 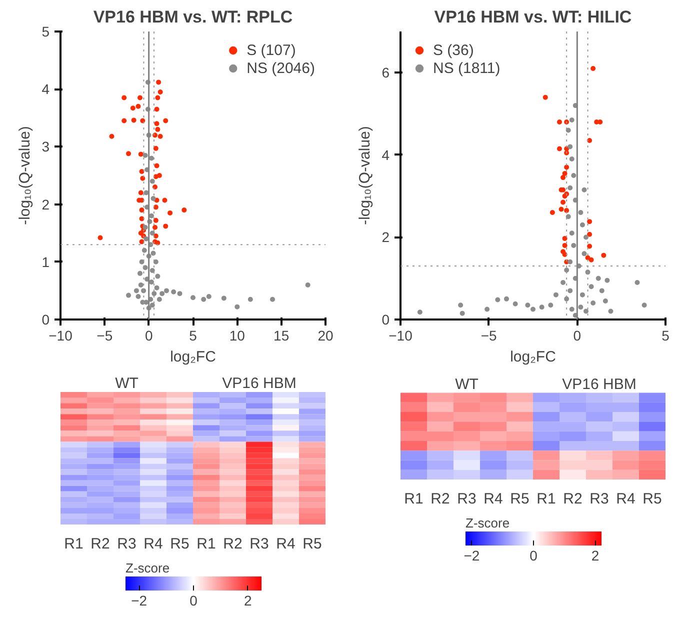 What do you see at coordinates (46, 146) in the screenshot?
I see `y-tick-label: 3` at bounding box center [46, 146].